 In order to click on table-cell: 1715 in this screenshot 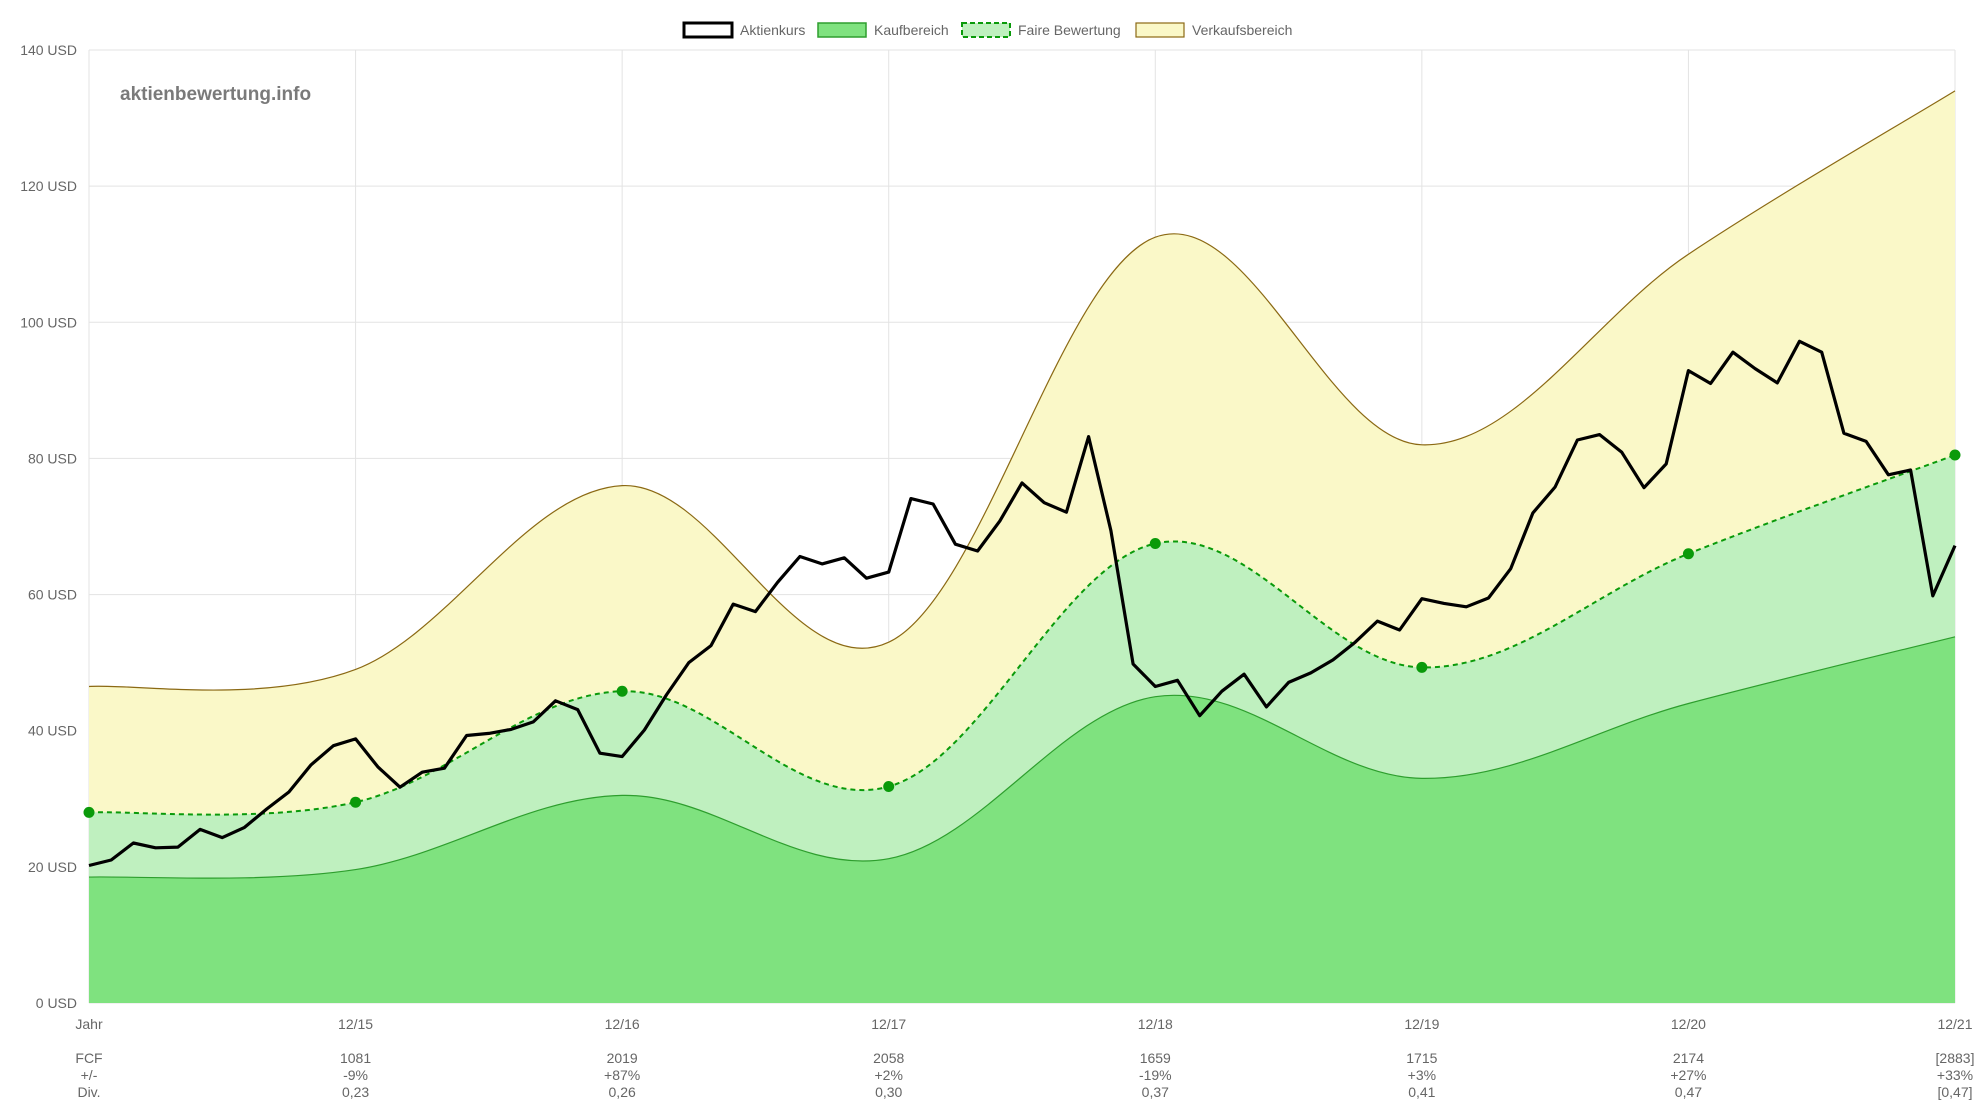, I will do `click(1421, 1058)`.